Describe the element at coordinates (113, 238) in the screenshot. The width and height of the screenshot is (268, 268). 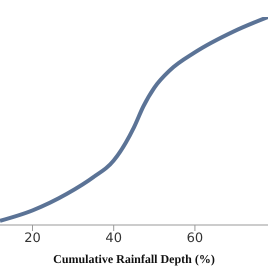
I see `x-tick-label: 40` at that location.